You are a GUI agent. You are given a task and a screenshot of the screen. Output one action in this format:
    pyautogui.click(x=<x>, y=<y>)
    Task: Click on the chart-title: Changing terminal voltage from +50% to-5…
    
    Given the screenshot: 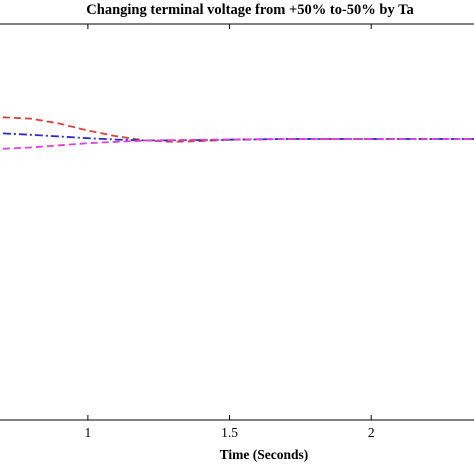 What is the action you would take?
    pyautogui.click(x=250, y=10)
    